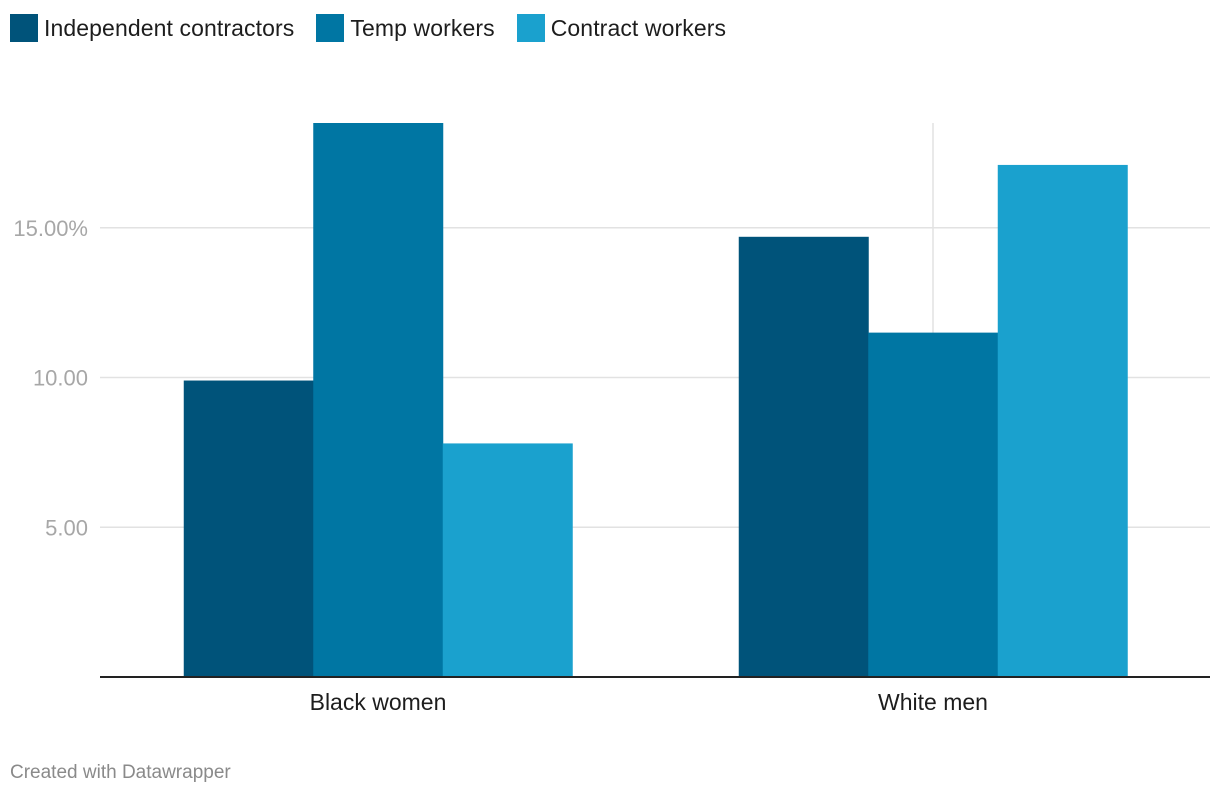  What do you see at coordinates (60, 378) in the screenshot?
I see `y-tick-label: 10.00` at bounding box center [60, 378].